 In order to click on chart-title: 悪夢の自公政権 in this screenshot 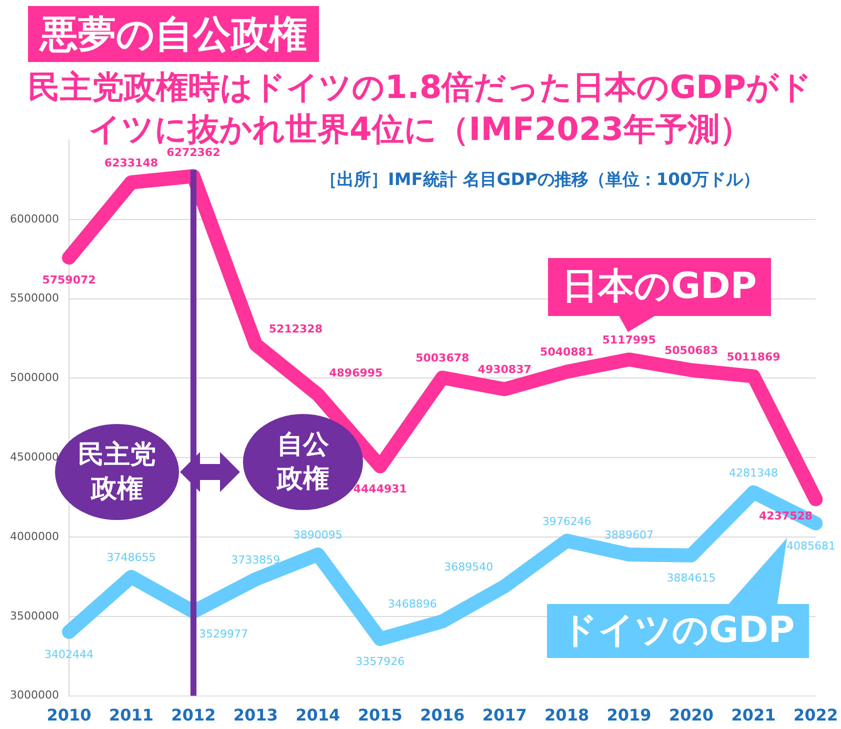, I will do `click(173, 34)`.